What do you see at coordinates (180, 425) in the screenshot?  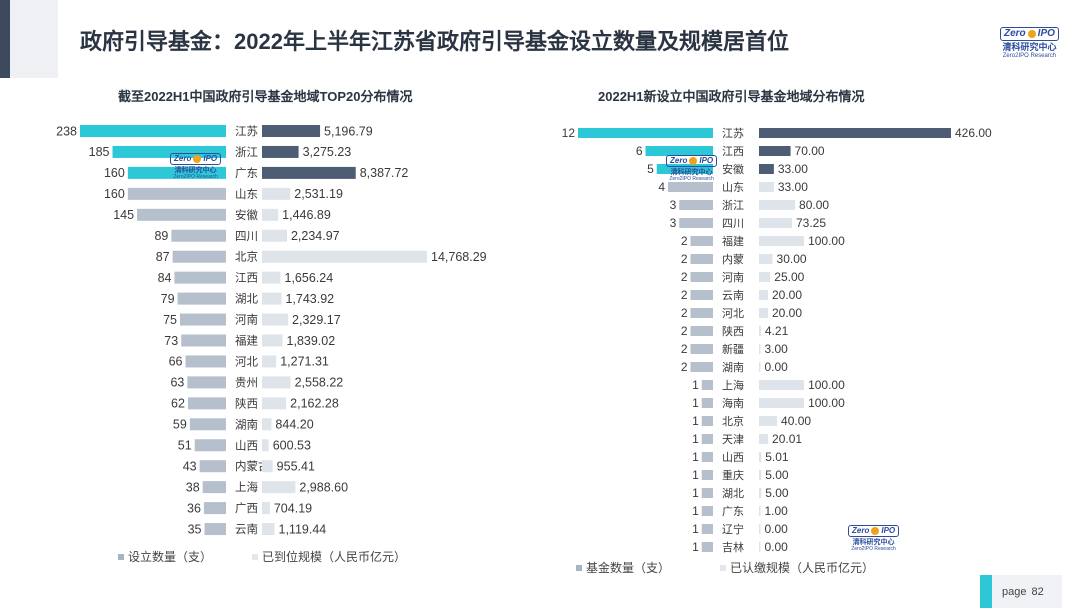 I see `count-label: 59` at bounding box center [180, 425].